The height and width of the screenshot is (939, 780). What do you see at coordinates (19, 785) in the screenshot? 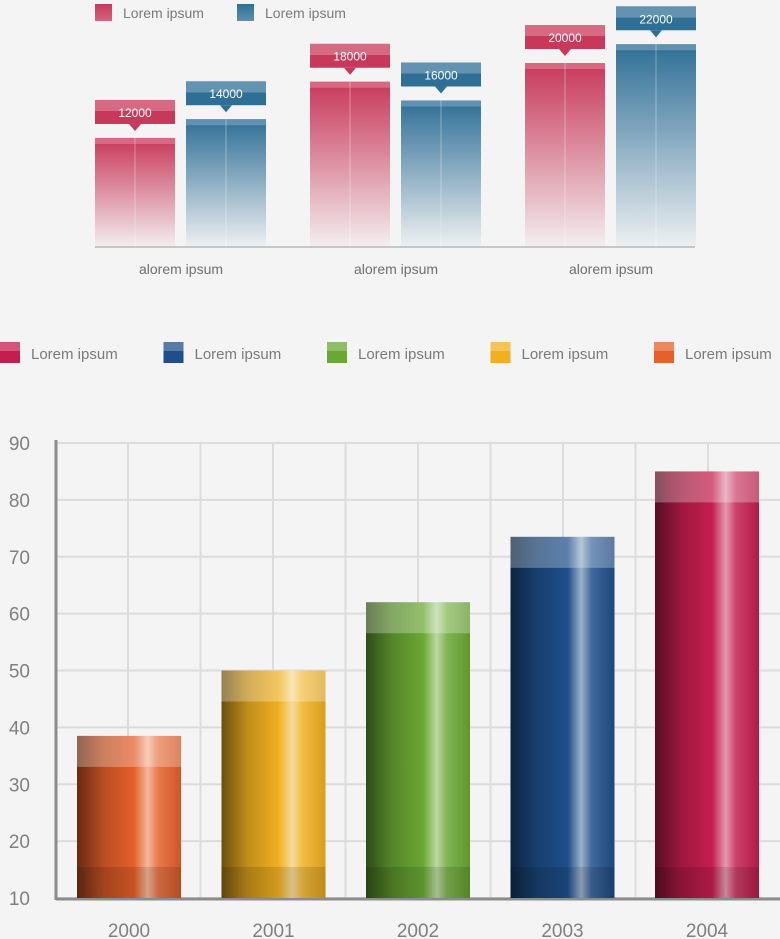
I see `y-tick-label: 30` at bounding box center [19, 785].